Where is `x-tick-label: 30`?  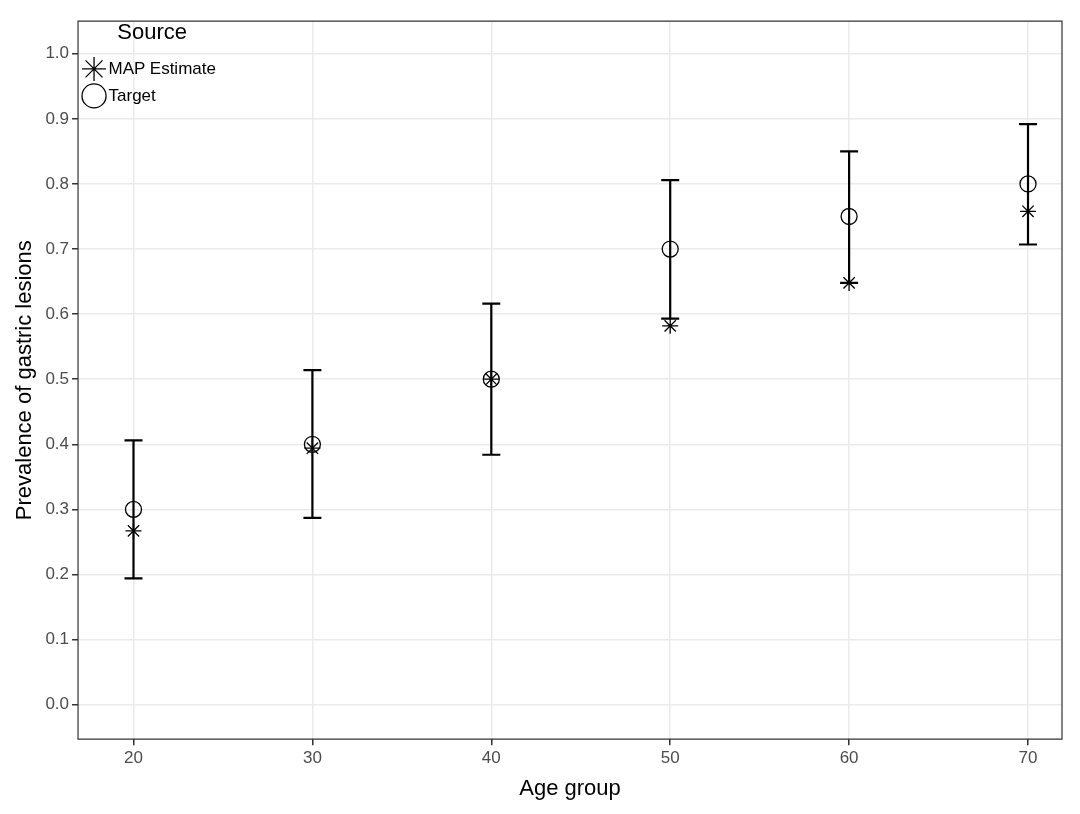
x-tick-label: 30 is located at coordinates (312, 758).